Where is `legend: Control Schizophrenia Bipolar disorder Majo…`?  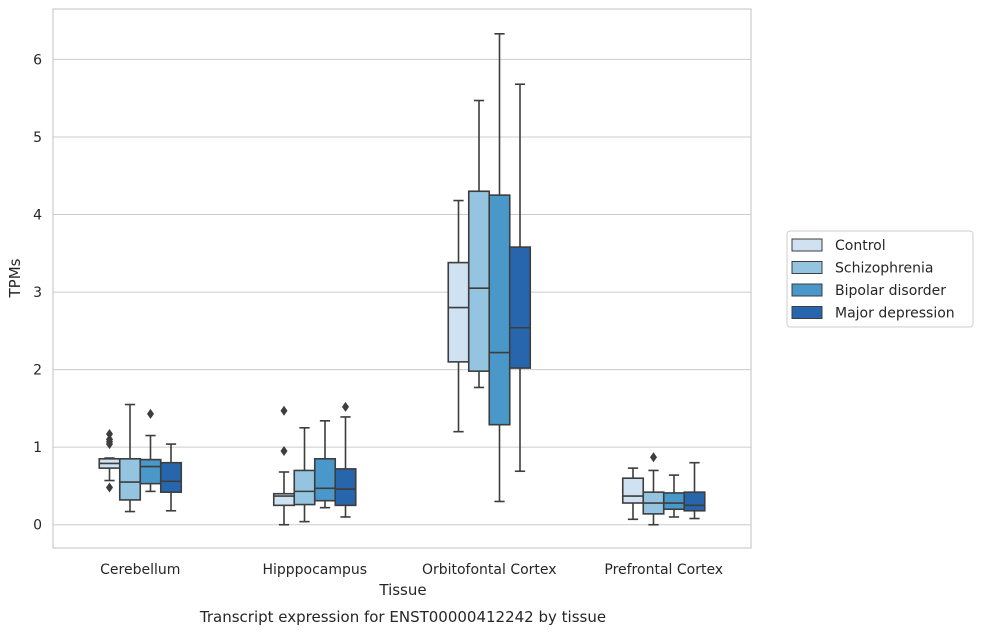 legend: Control Schizophrenia Bipolar disorder Majo… is located at coordinates (880, 279).